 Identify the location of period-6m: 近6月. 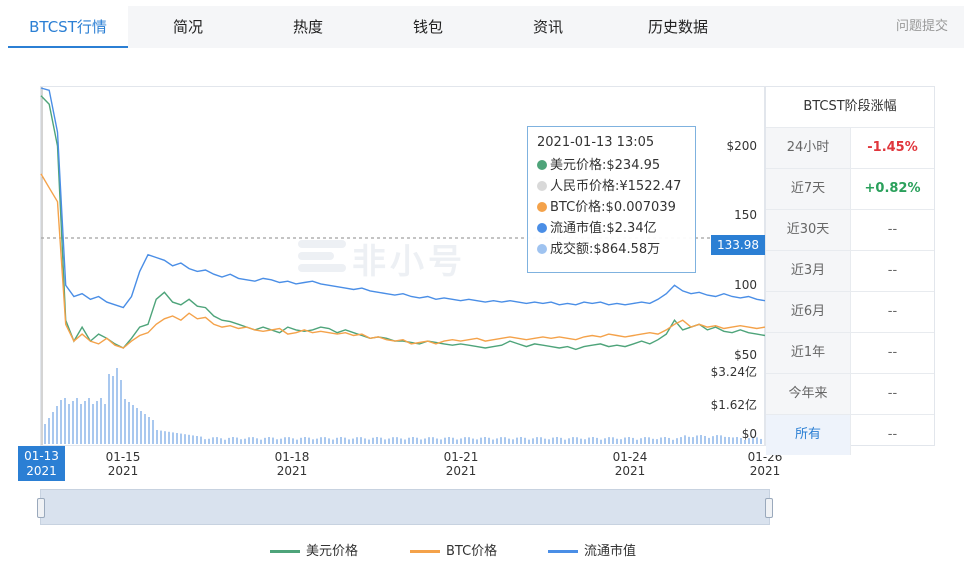
(808, 312).